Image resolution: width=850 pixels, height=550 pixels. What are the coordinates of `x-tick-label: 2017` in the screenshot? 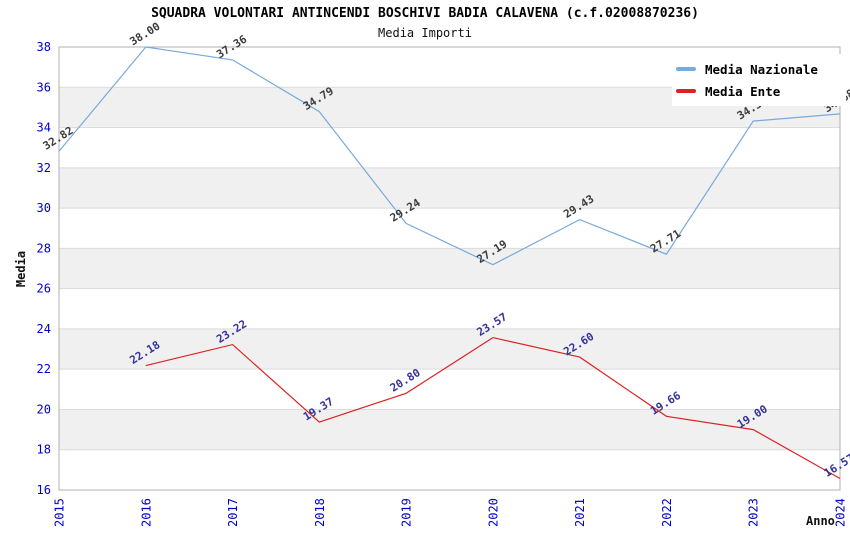 It's located at (233, 512).